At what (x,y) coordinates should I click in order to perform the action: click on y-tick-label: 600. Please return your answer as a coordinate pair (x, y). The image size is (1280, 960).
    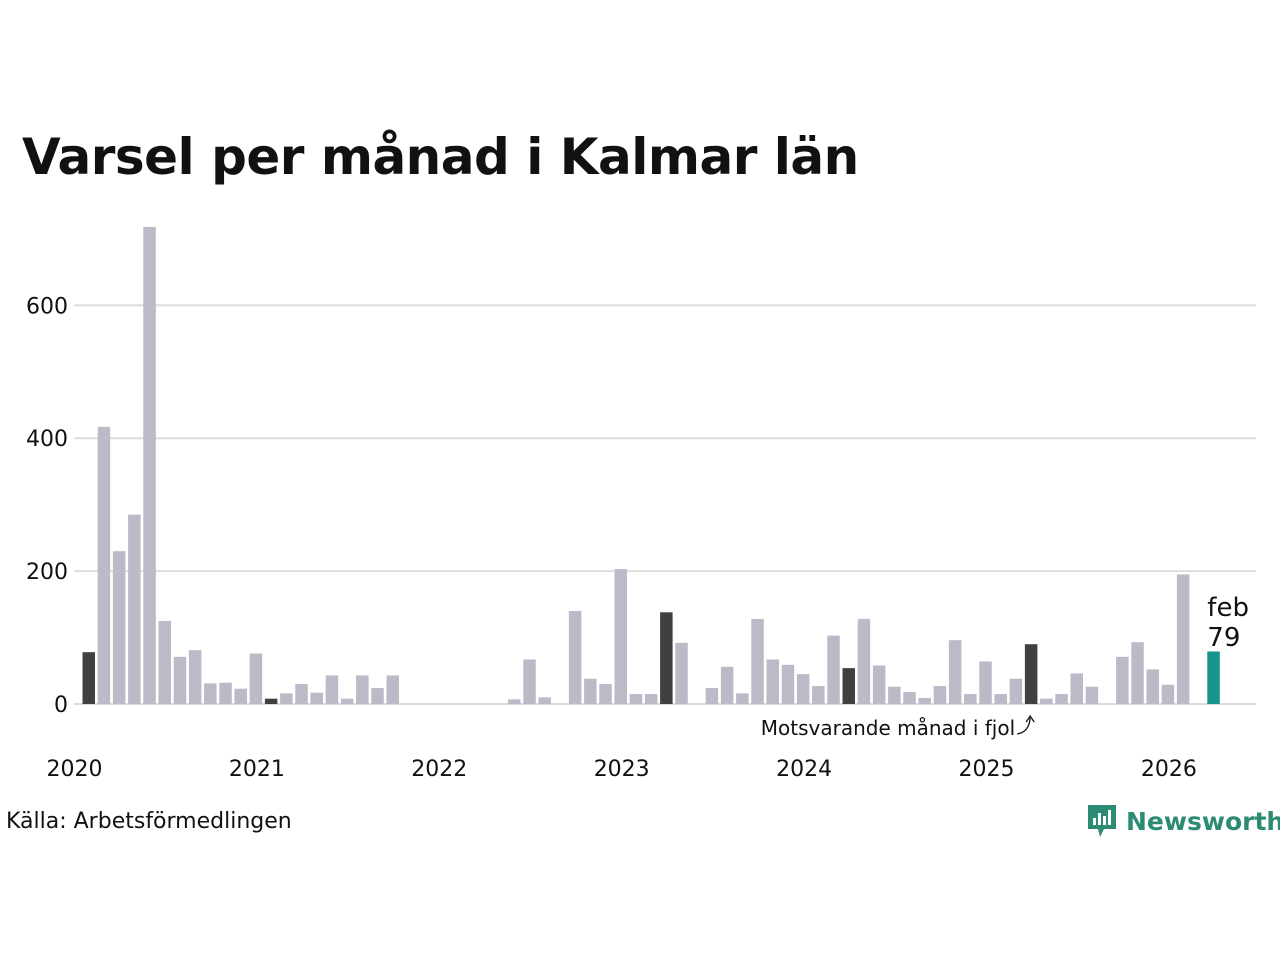
    Looking at the image, I should click on (47, 306).